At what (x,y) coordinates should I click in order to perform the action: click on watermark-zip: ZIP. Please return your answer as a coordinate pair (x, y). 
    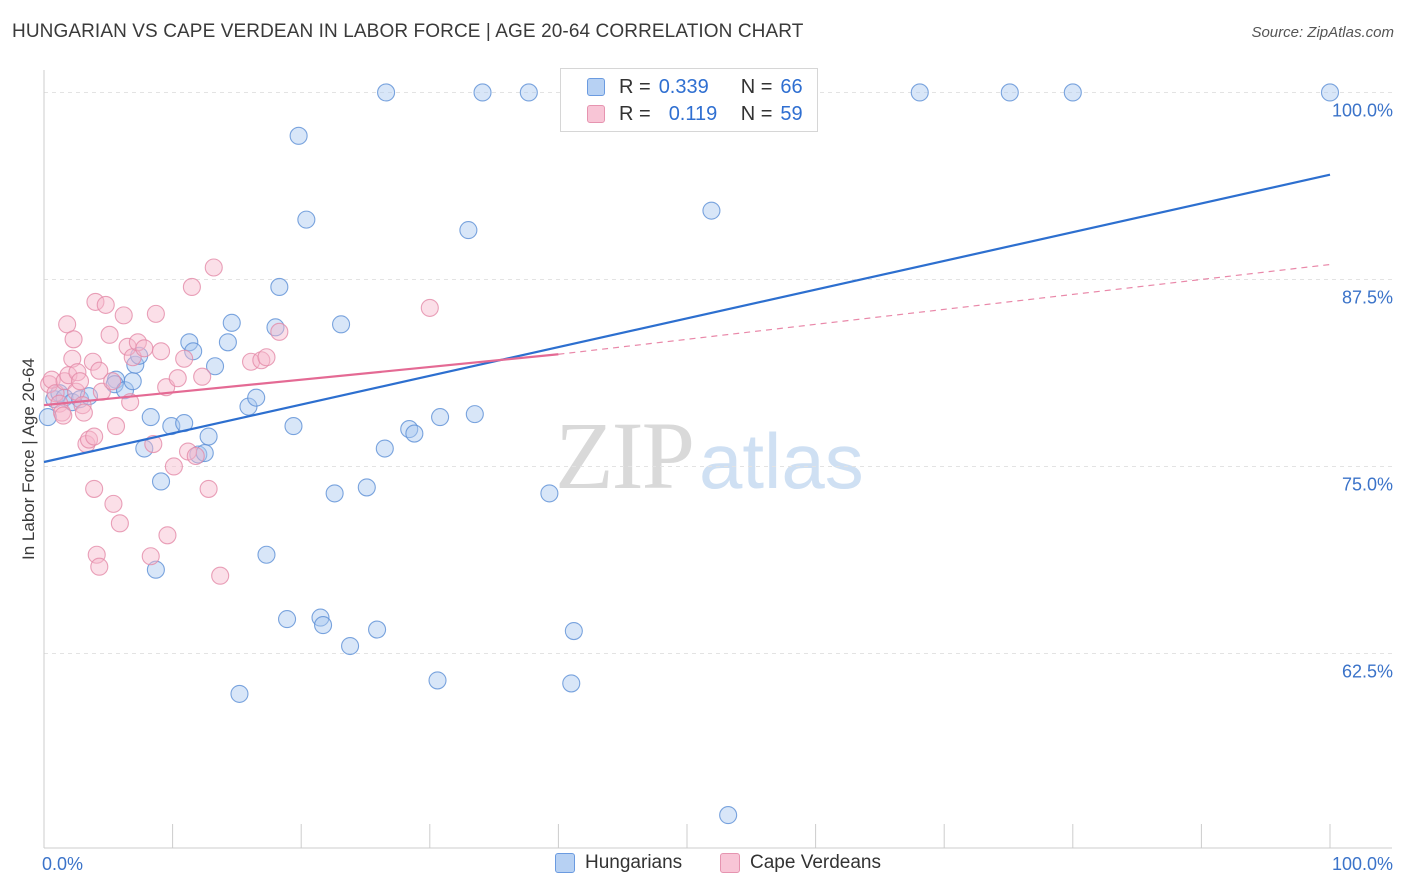
    Looking at the image, I should click on (625, 455).